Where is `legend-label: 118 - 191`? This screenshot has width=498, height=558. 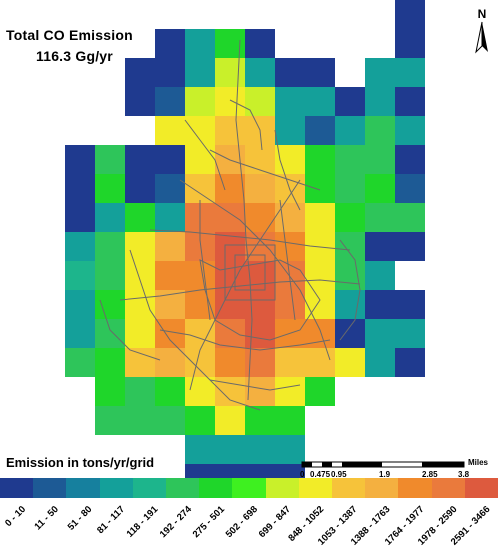
legend-label: 118 - 191 is located at coordinates (142, 522).